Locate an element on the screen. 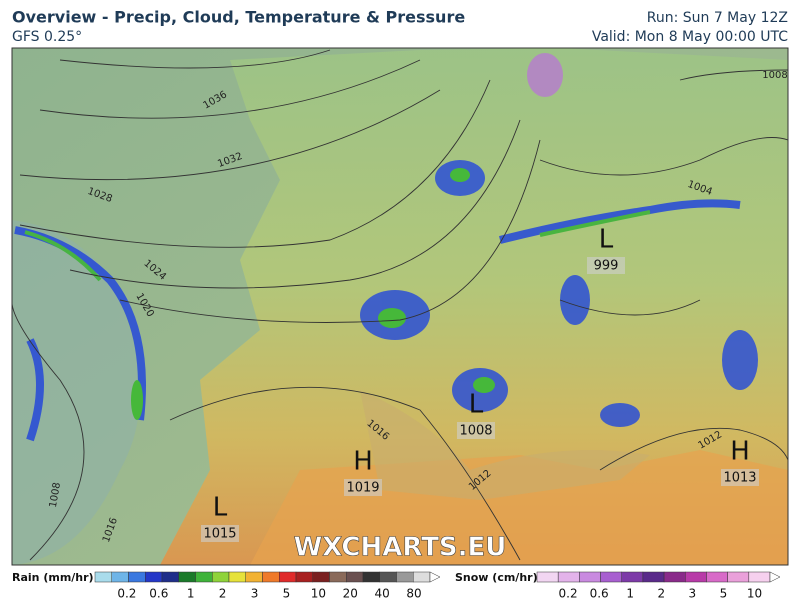 This screenshot has width=800, height=614. pressure-value: 1019 is located at coordinates (362, 488).